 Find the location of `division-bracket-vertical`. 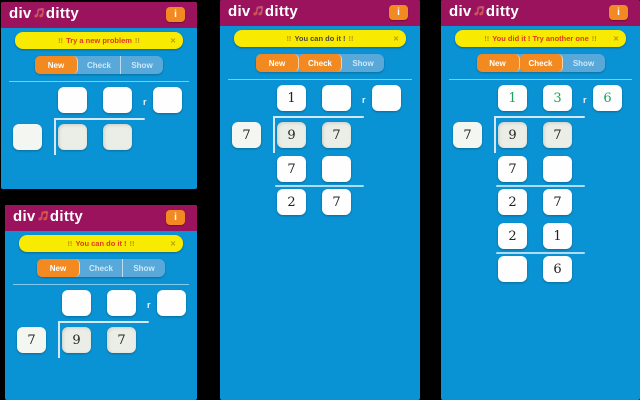

division-bracket-vertical is located at coordinates (55, 136).